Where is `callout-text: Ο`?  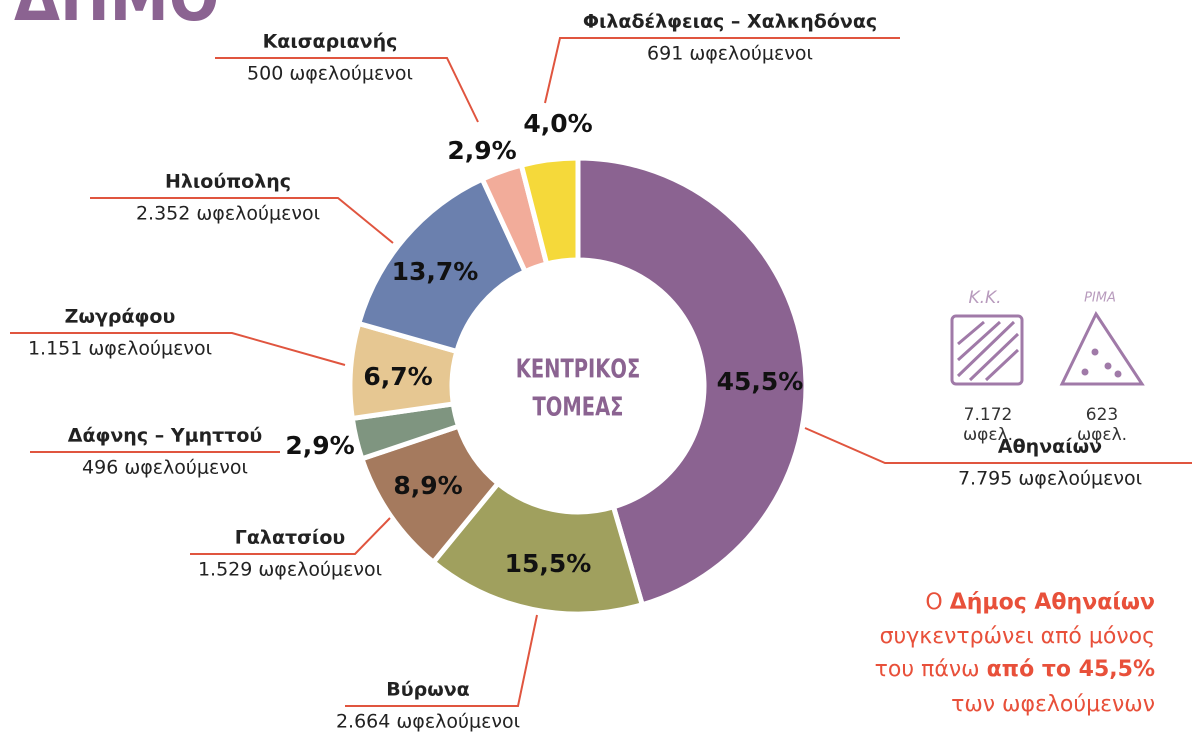 callout-text: Ο is located at coordinates (937, 602).